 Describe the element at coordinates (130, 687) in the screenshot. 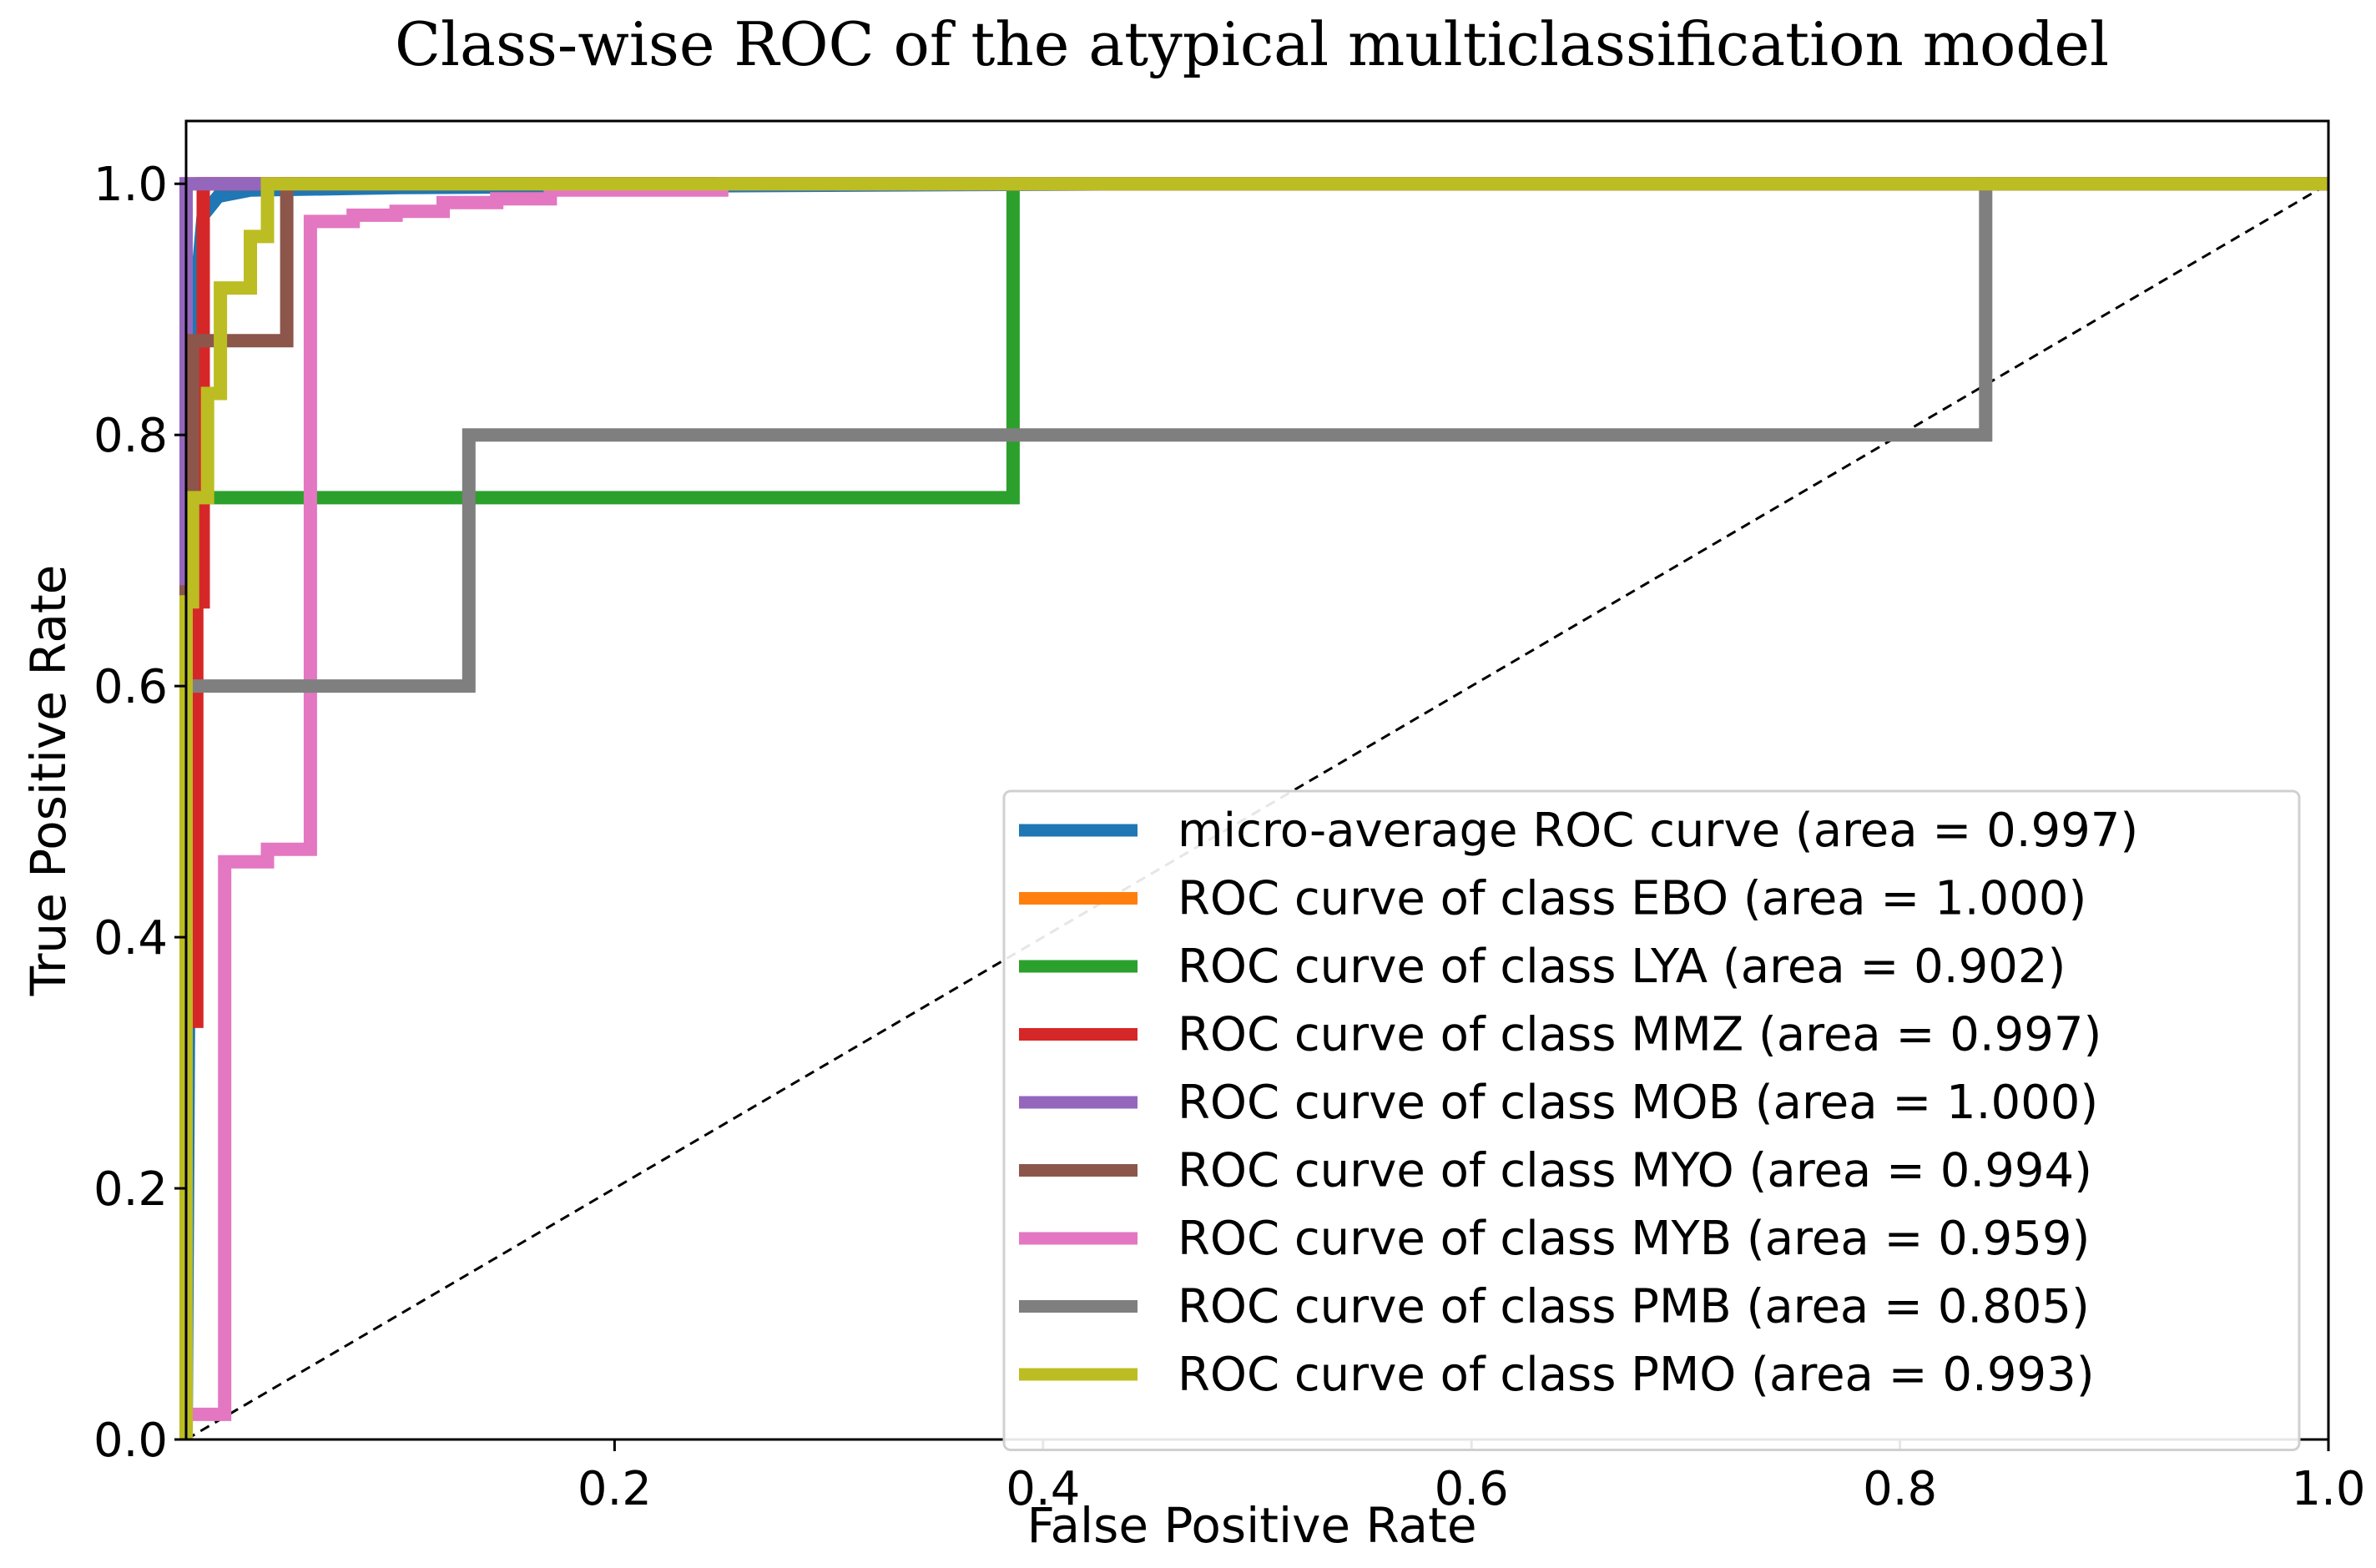

I see `y-tick-label-3: 0.6` at that location.